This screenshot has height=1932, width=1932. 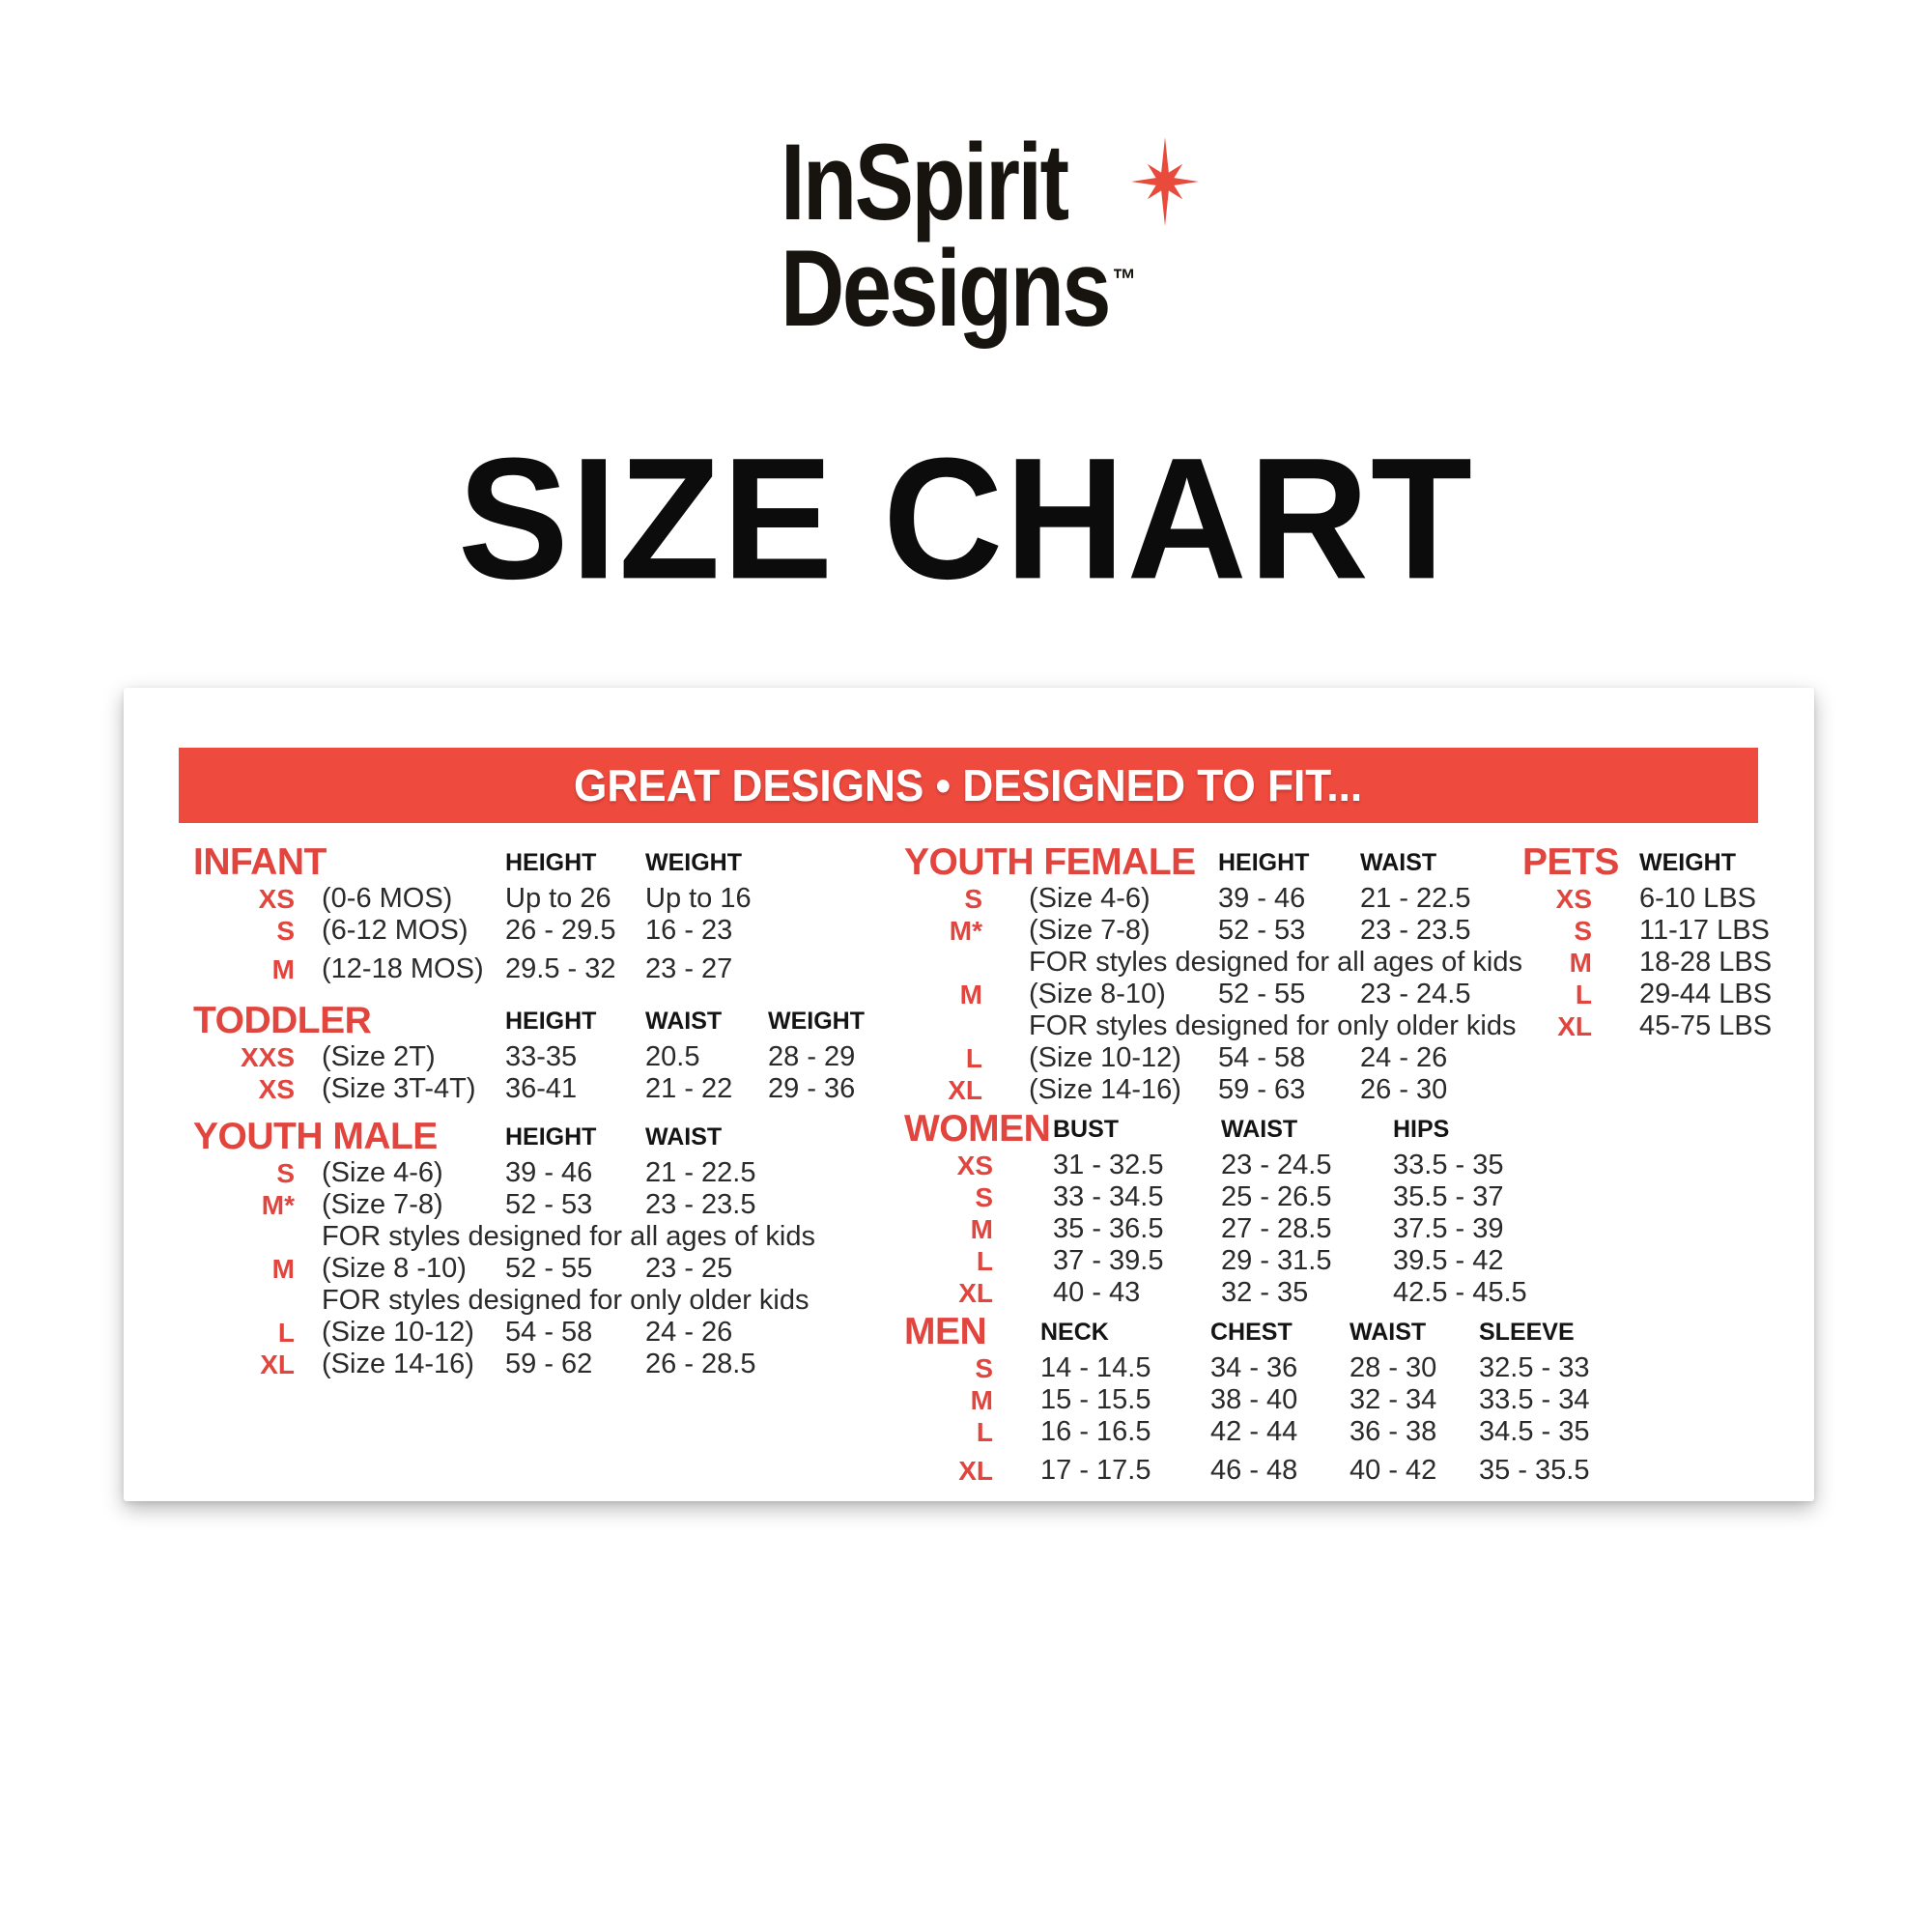 I want to click on column-header: NECK, so click(x=1074, y=1332).